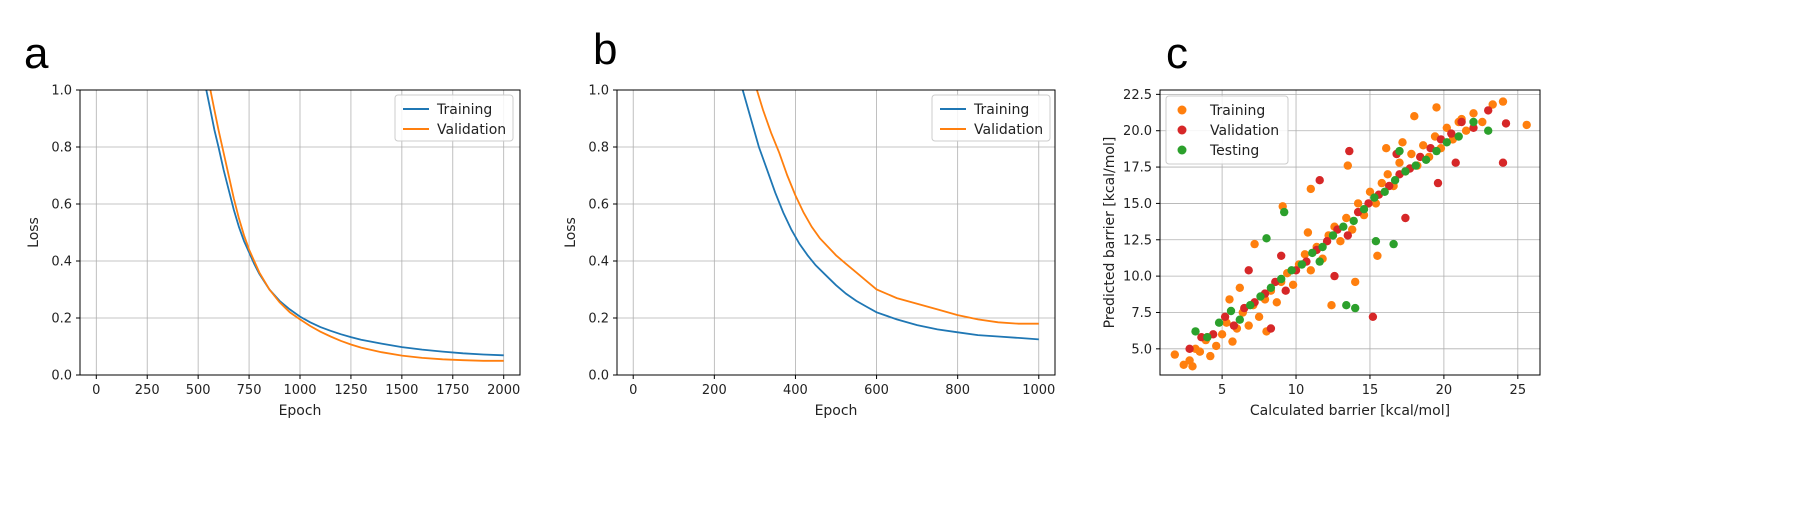  I want to click on plot-frame, so click(836, 232).